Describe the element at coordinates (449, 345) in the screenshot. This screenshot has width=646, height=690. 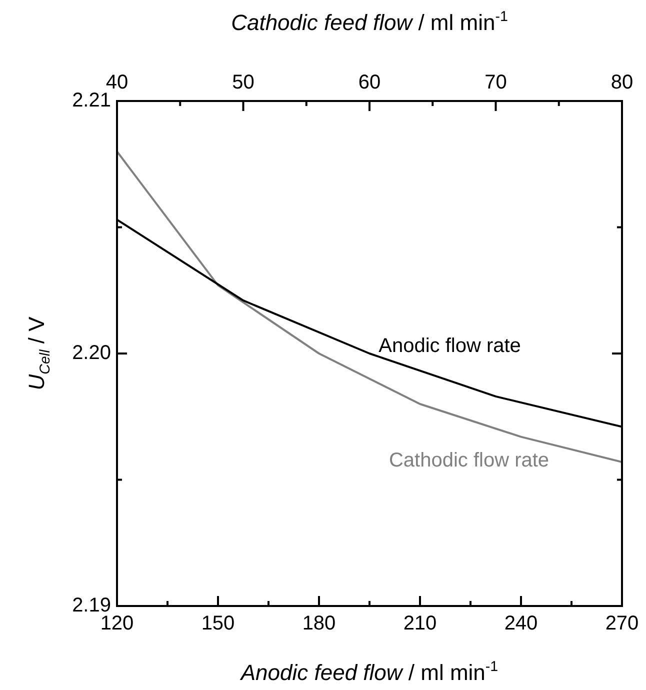
I see `series-label: Anodic flow rate` at that location.